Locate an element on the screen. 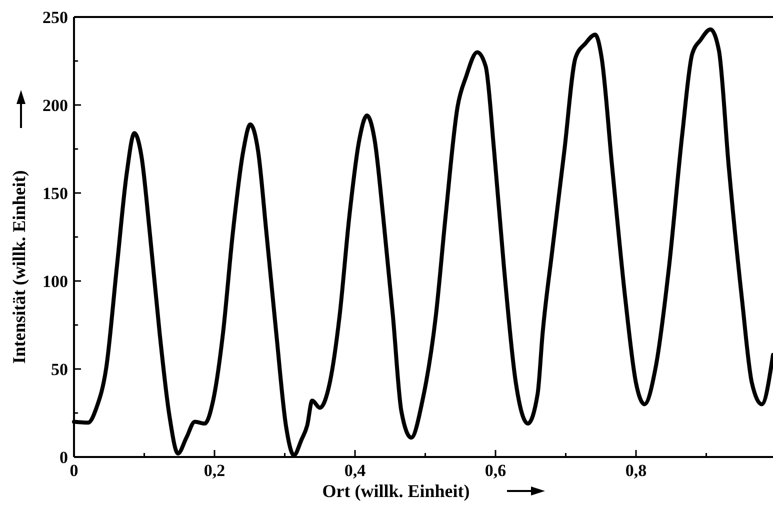 The width and height of the screenshot is (773, 505). x-tick-label: 0,4 is located at coordinates (355, 470).